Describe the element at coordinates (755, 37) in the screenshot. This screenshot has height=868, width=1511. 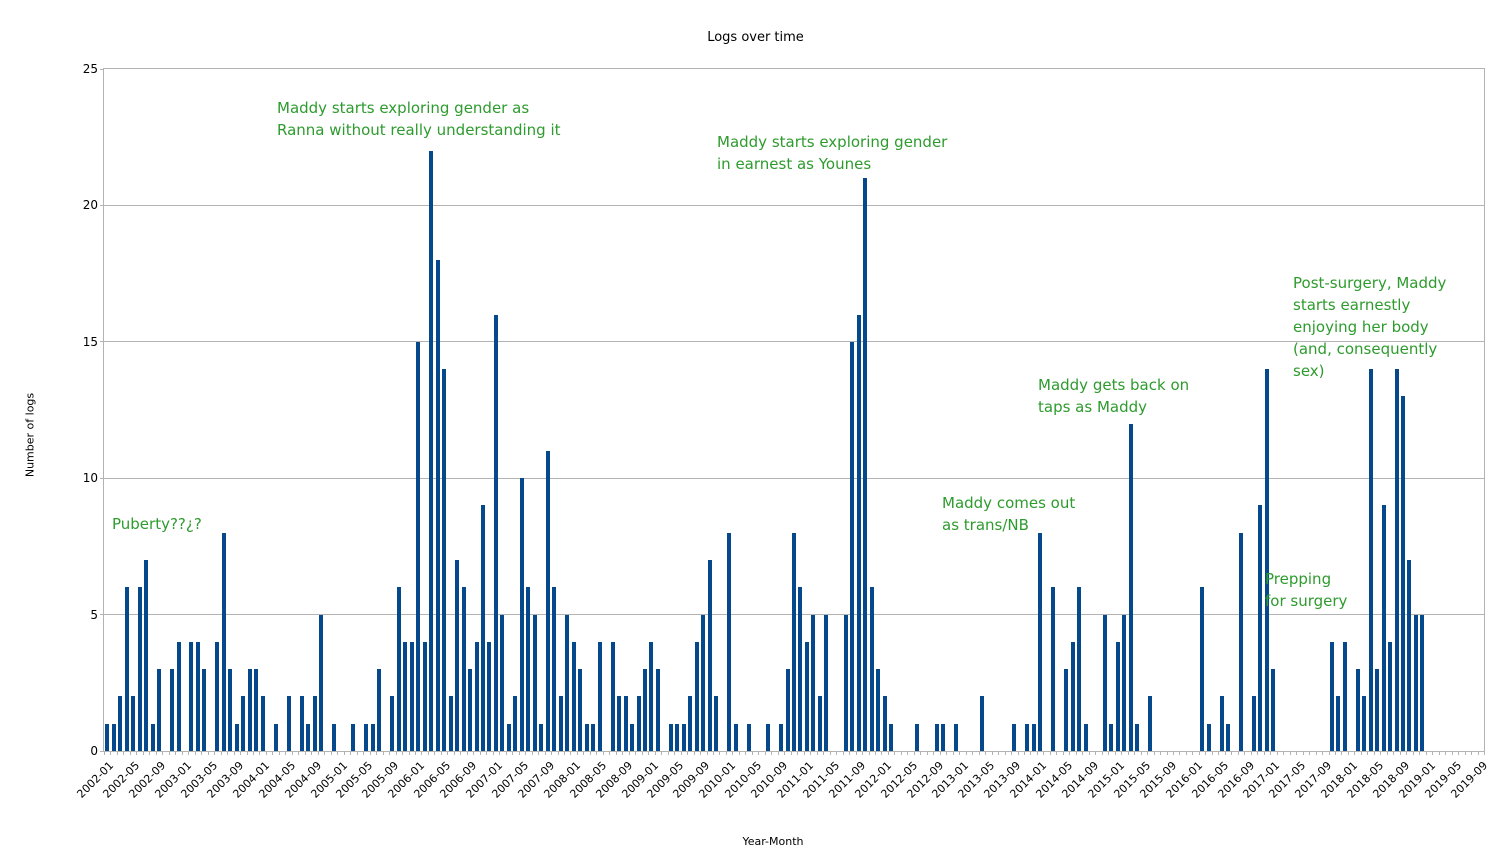
I see `chart-title: Logs over time` at that location.